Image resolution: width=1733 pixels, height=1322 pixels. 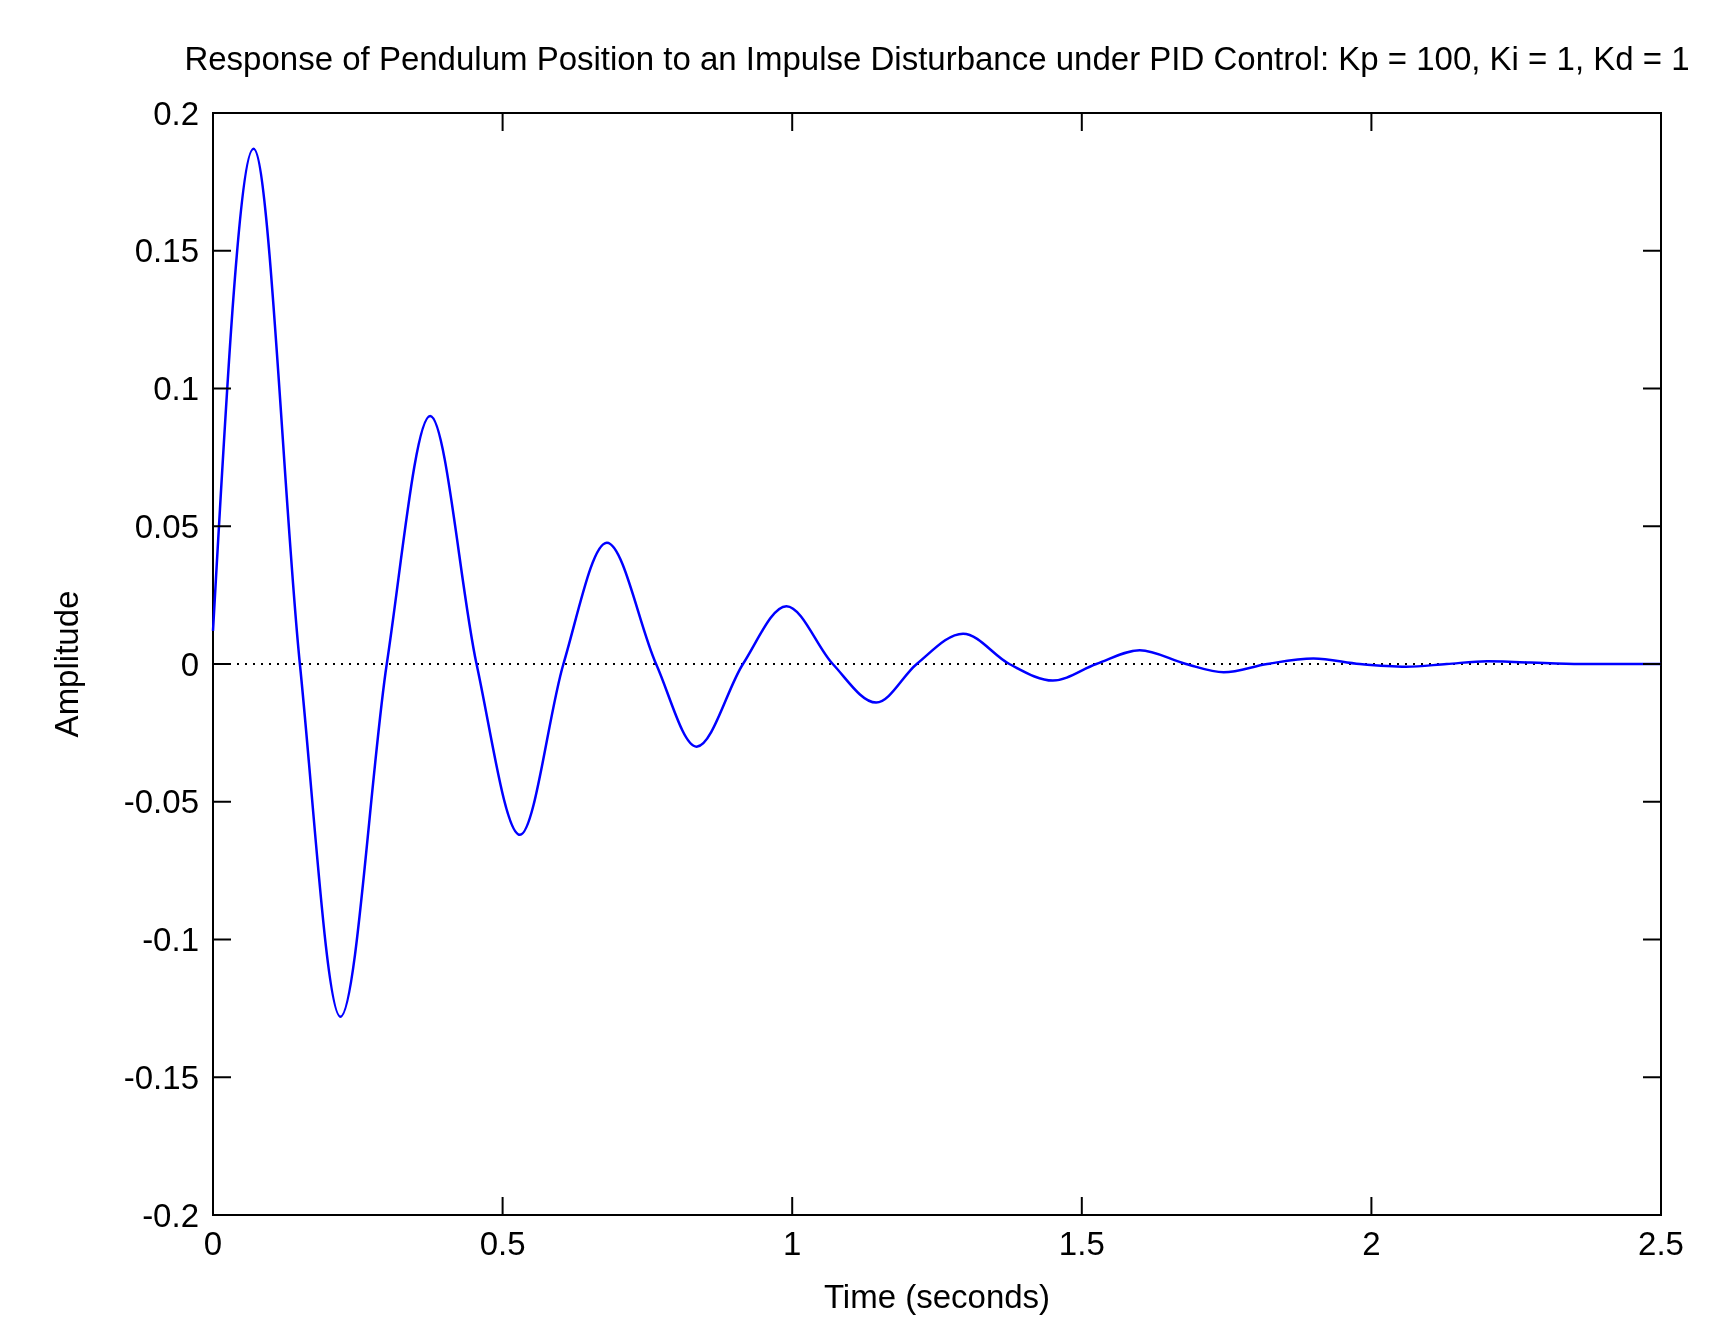 I want to click on x-tick-label: 2.5, so click(x=1661, y=1243).